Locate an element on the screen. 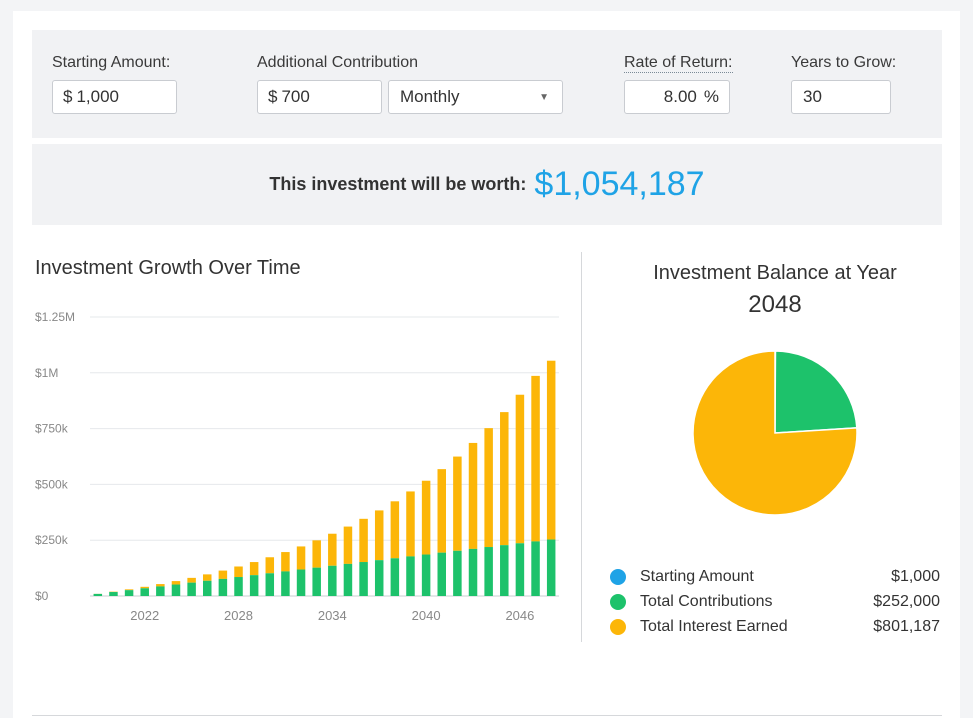 The image size is (973, 718). legend-value: $252,000 is located at coordinates (906, 601).